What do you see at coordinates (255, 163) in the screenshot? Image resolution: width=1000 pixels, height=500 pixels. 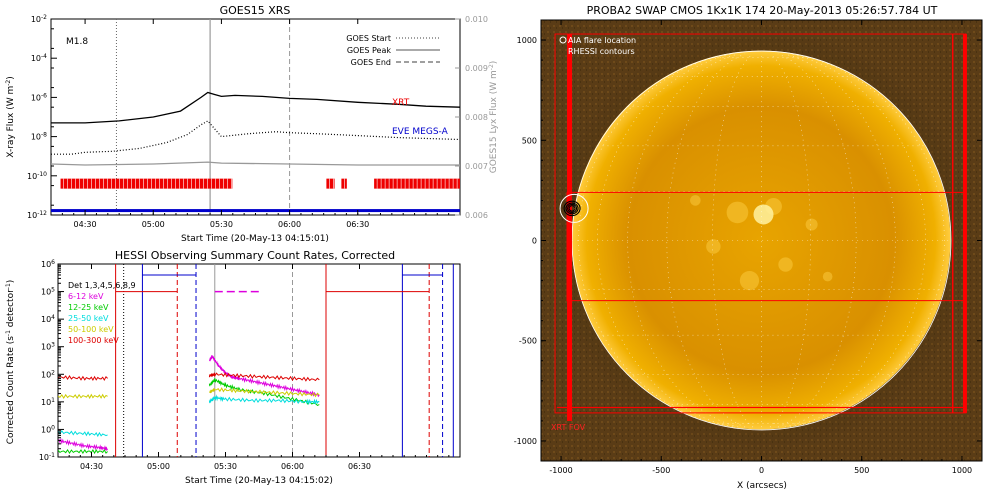 I see `goes-series-lya` at bounding box center [255, 163].